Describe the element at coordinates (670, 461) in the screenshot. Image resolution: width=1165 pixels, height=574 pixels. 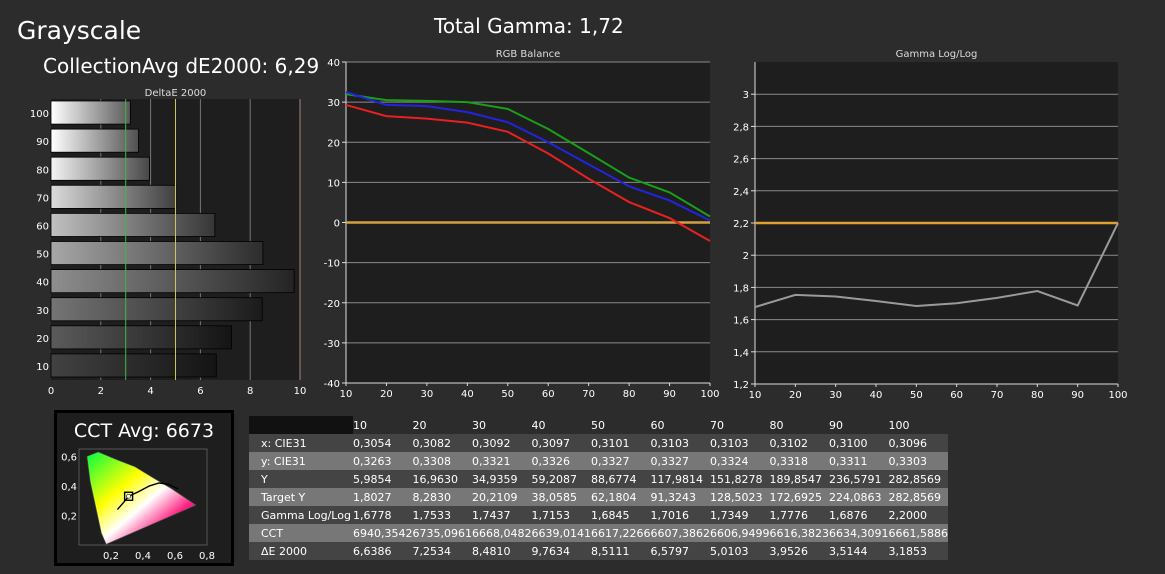
I see `table-cell: 0,3327` at that location.